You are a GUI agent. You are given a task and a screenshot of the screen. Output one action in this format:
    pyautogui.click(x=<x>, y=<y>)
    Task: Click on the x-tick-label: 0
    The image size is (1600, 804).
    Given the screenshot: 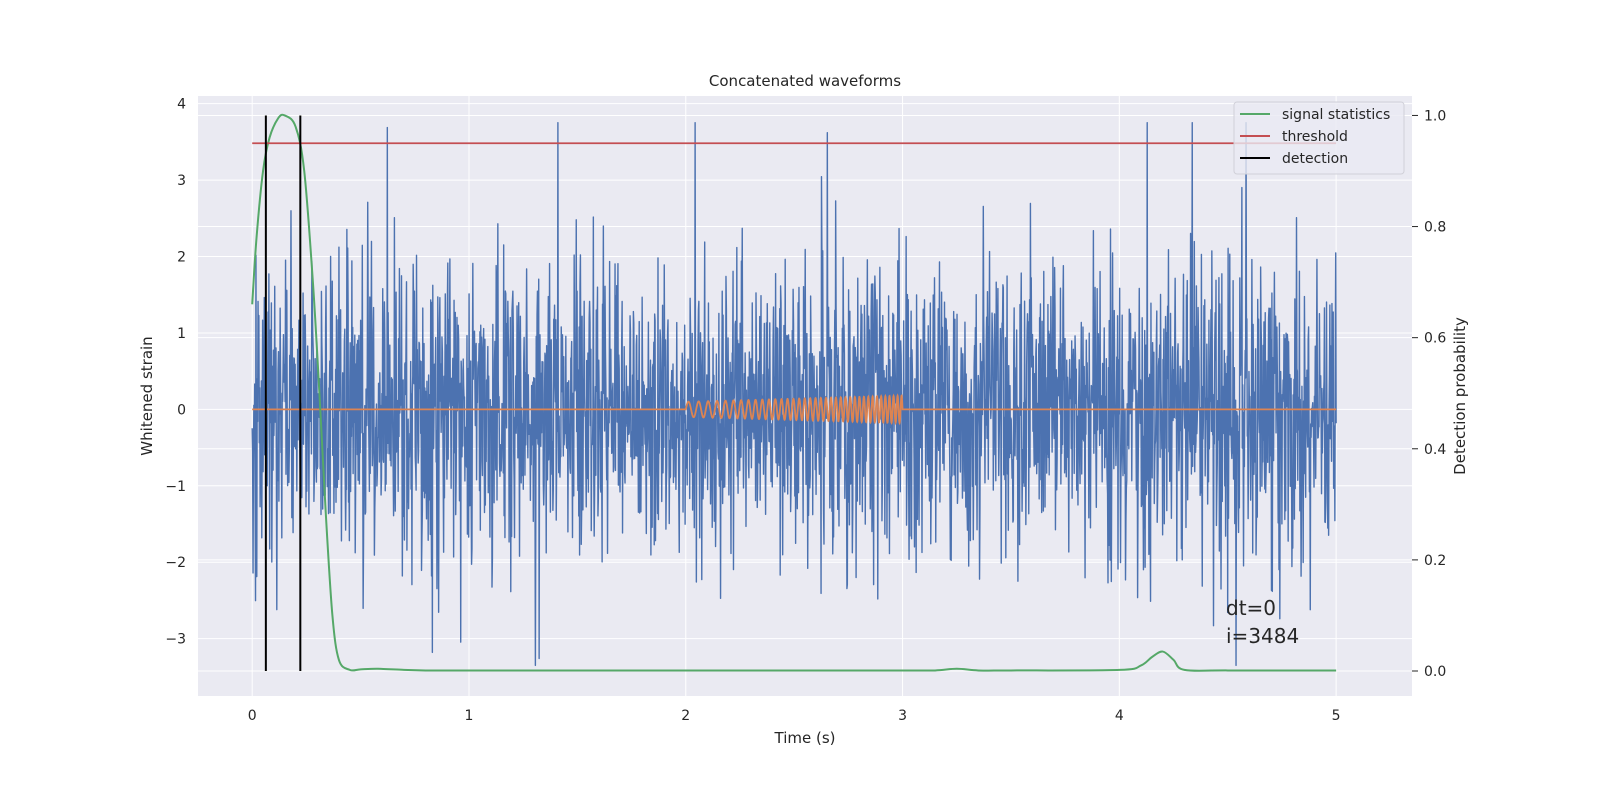 What is the action you would take?
    pyautogui.click(x=252, y=716)
    